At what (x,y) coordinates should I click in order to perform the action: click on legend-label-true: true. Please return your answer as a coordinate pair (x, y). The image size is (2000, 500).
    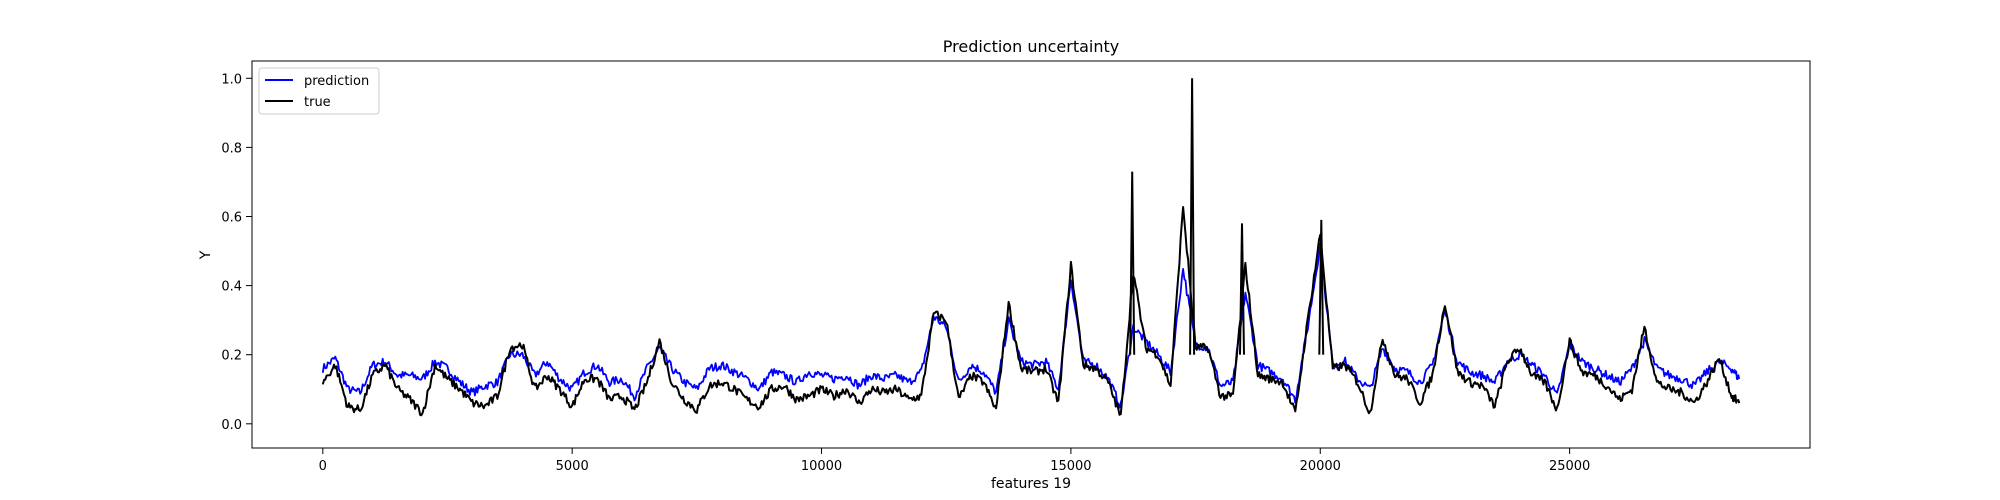
    Looking at the image, I should click on (317, 102).